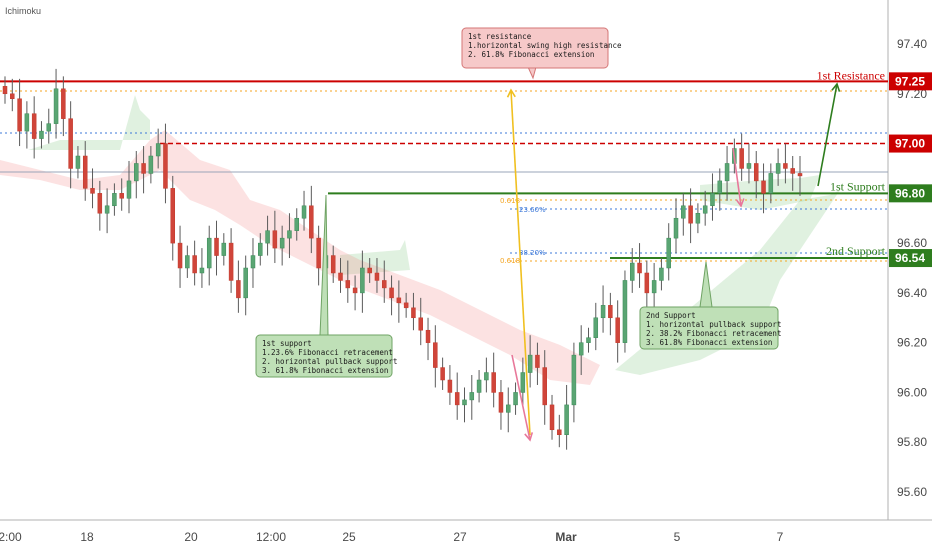  I want to click on price-badge: 96.54, so click(910, 258).